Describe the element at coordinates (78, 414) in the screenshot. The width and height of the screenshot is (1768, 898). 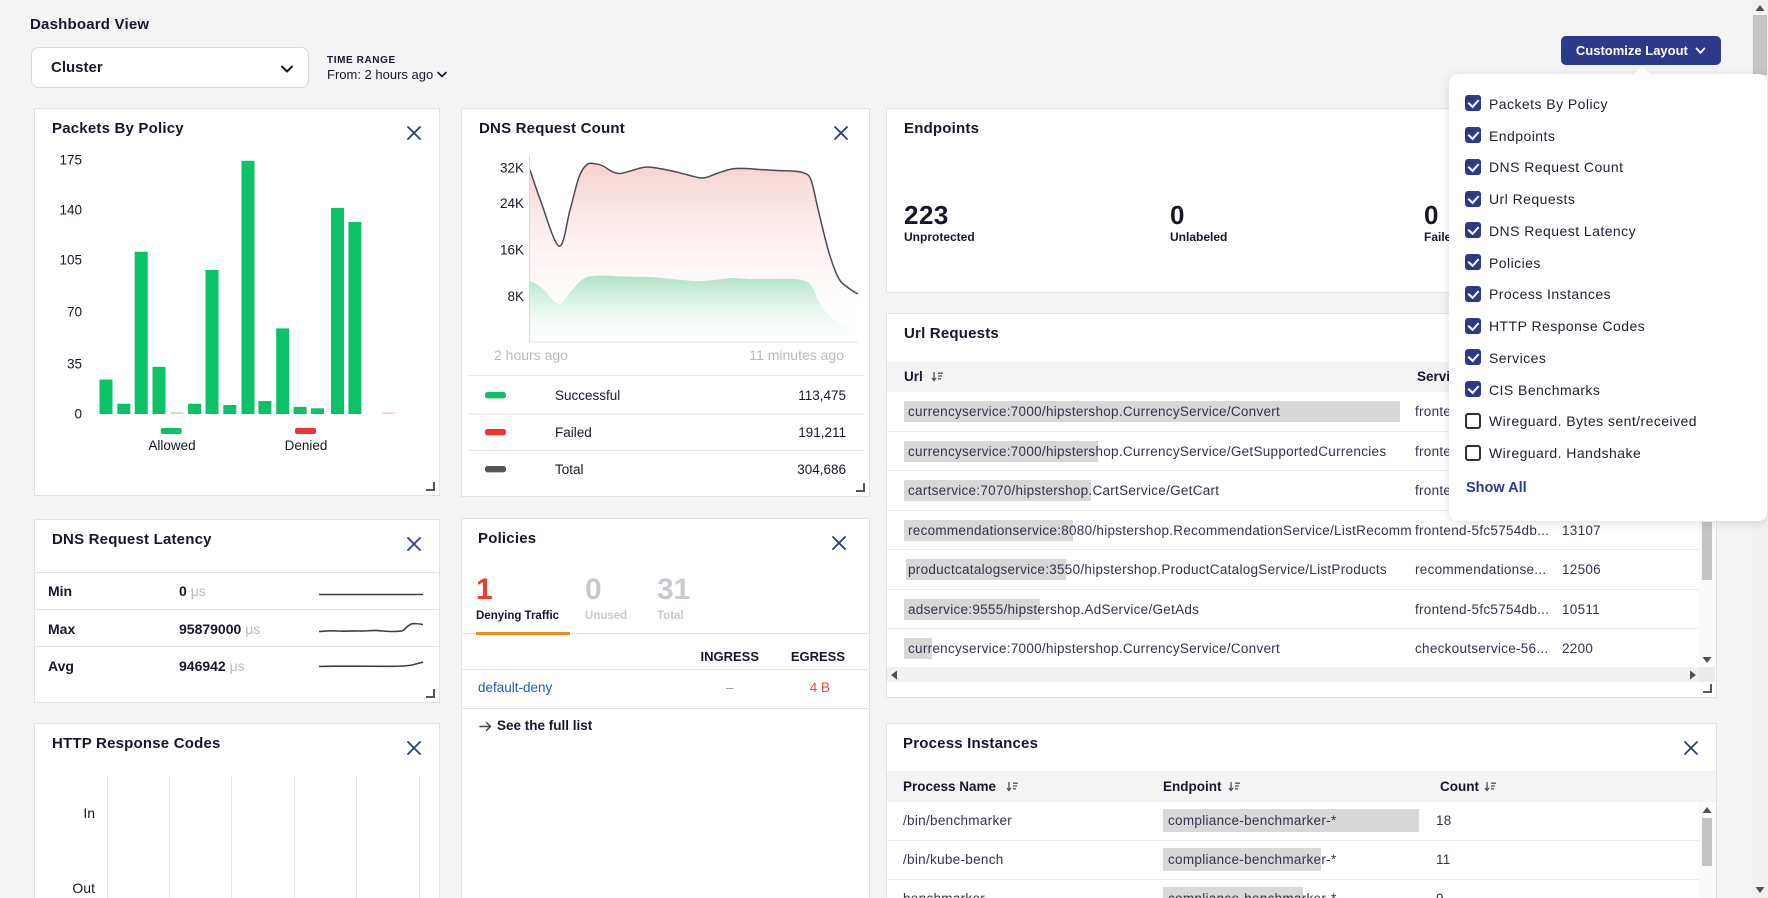
I see `svg-text: 0` at that location.